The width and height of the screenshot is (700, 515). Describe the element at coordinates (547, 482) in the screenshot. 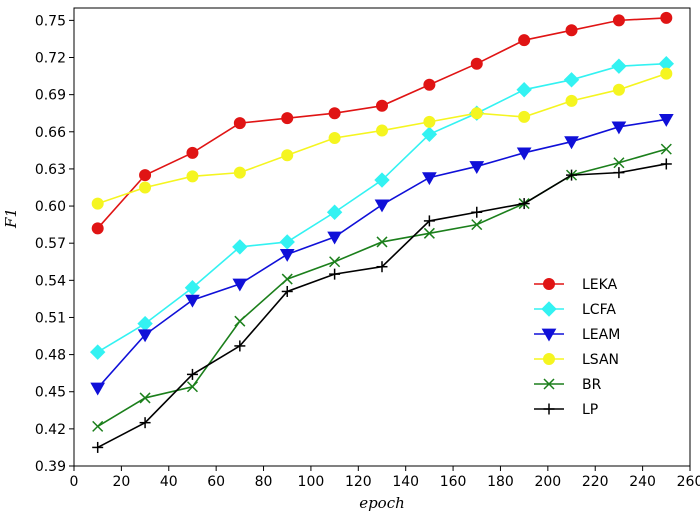

I see `x-tick-label: 200` at that location.